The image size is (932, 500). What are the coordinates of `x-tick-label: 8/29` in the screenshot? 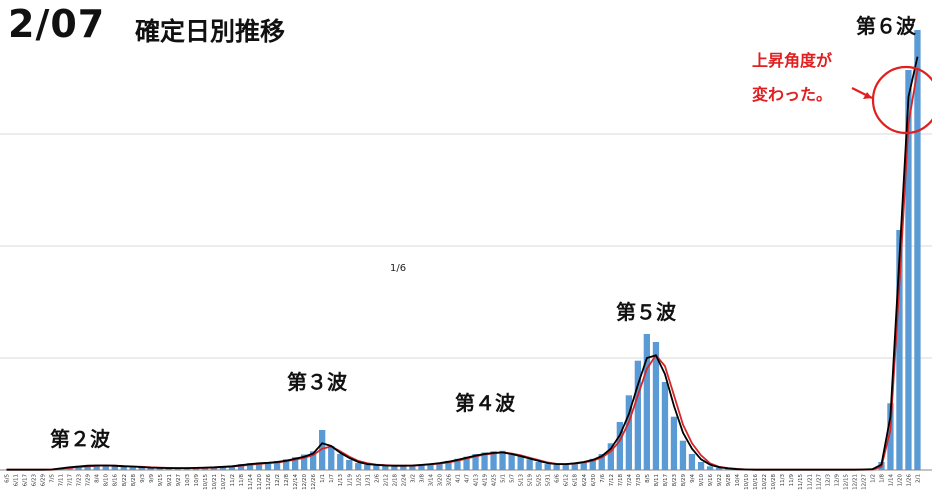 It's located at (684, 480).